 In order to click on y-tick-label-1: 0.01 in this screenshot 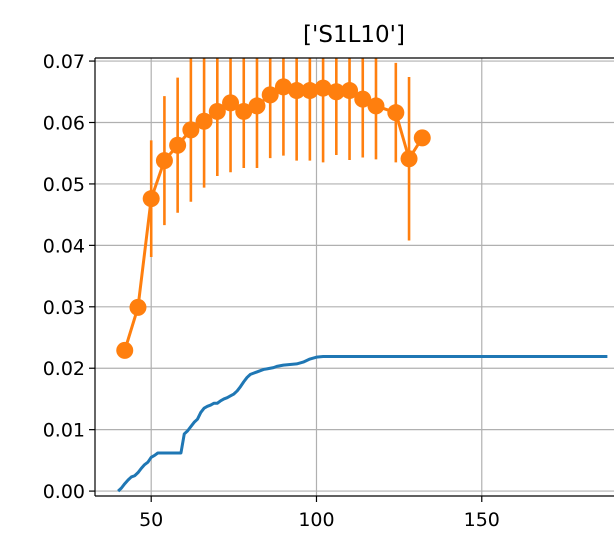, I will do `click(64, 431)`.